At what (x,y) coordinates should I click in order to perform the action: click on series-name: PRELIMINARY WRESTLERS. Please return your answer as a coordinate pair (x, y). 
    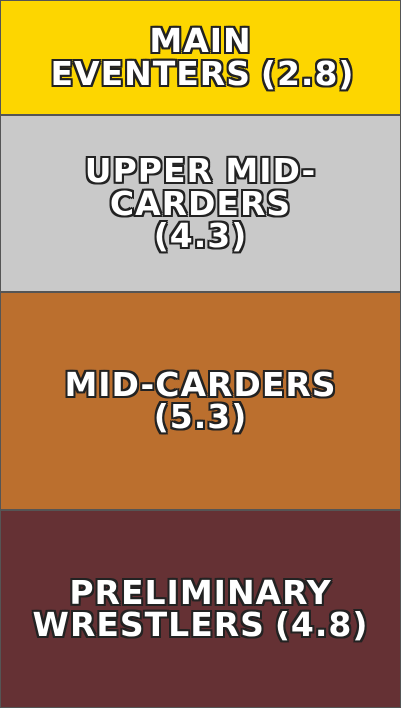
    Looking at the image, I should click on (182, 608).